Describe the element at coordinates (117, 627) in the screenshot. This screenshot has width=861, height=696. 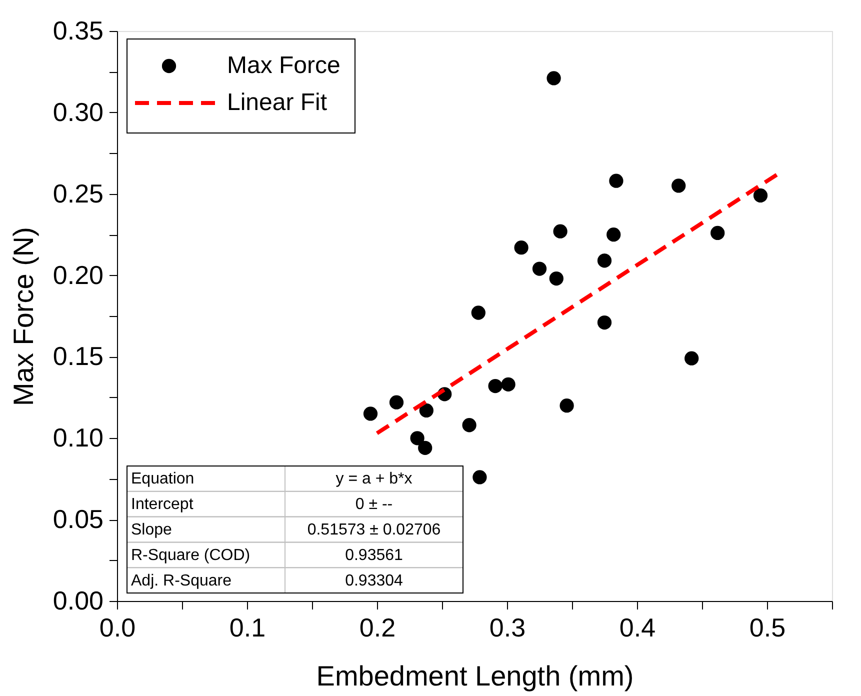
I see `x-tick-label: 0.0` at that location.